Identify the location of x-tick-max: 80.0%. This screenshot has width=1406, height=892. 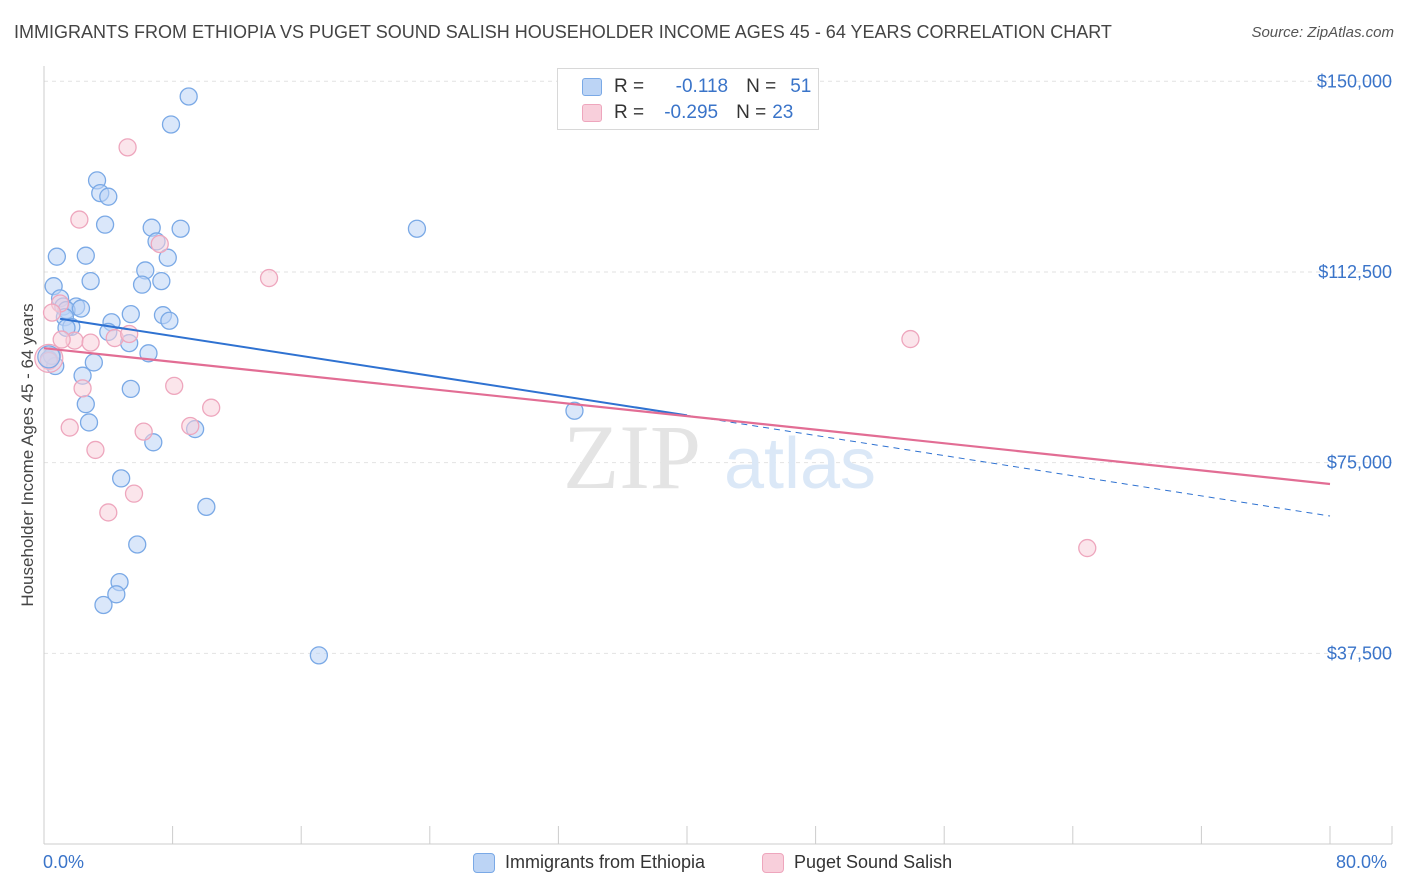
(1362, 862).